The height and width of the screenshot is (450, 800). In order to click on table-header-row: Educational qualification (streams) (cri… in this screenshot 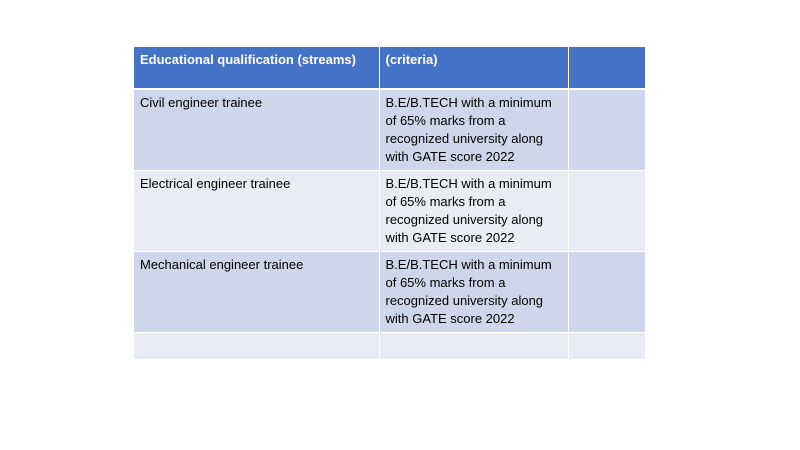, I will do `click(389, 68)`.